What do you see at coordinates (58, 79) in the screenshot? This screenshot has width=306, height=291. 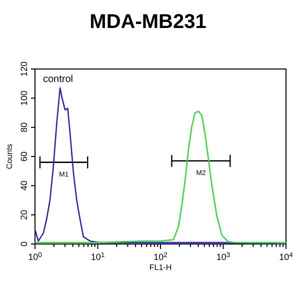 I see `annotation: control` at bounding box center [58, 79].